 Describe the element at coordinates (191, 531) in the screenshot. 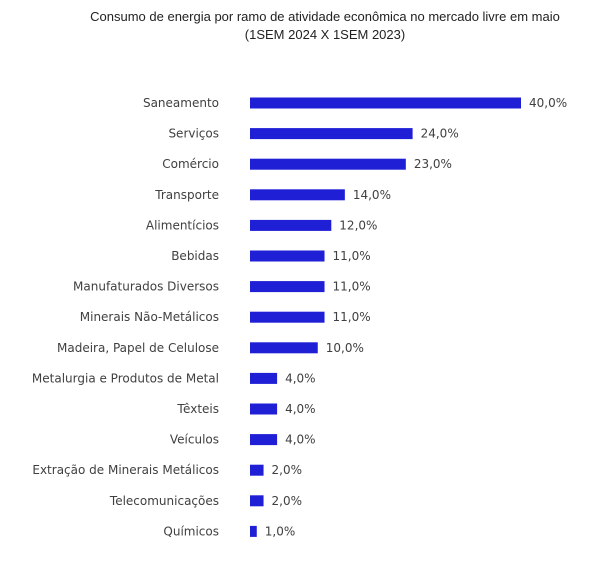

I see `category-label: Químicos` at that location.